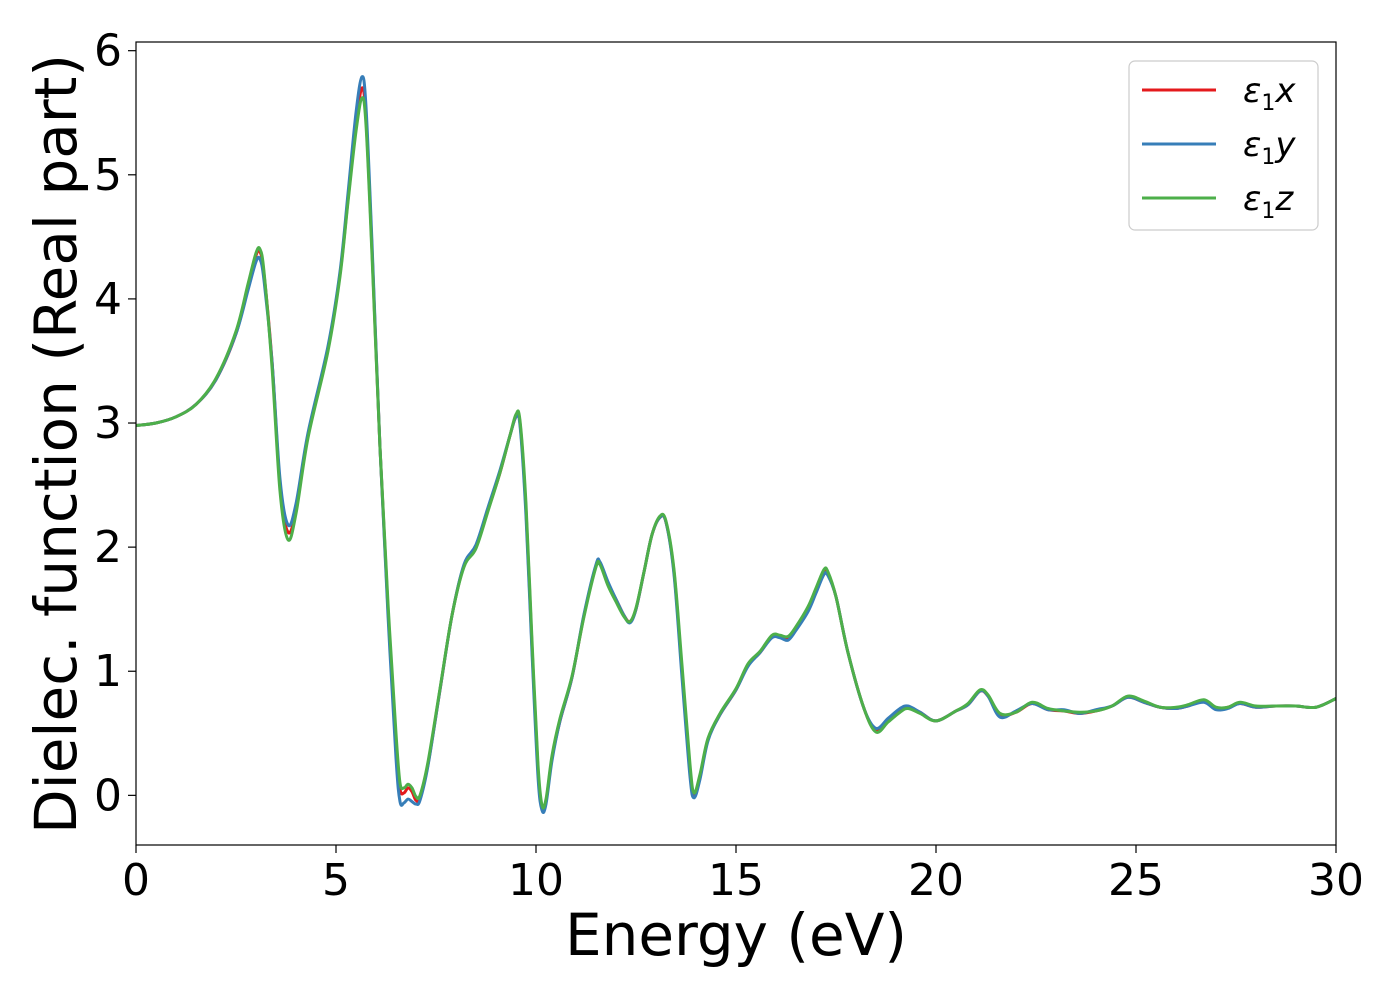 This screenshot has height=1000, width=1400. What do you see at coordinates (1269, 147) in the screenshot?
I see `legend-label-y: ε1y` at bounding box center [1269, 147].